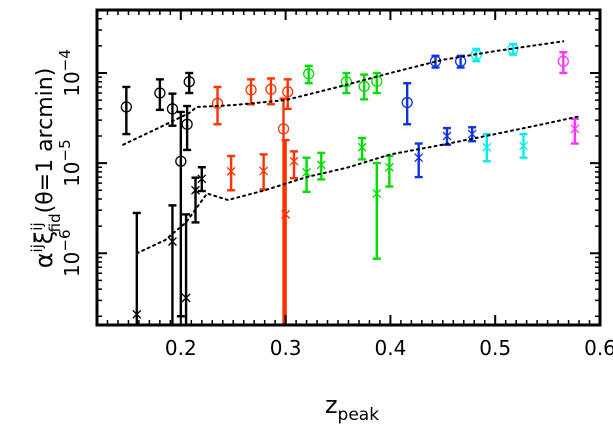 The width and height of the screenshot is (613, 425). What do you see at coordinates (331, 405) in the screenshot?
I see `x-axis-title-main: z` at bounding box center [331, 405].